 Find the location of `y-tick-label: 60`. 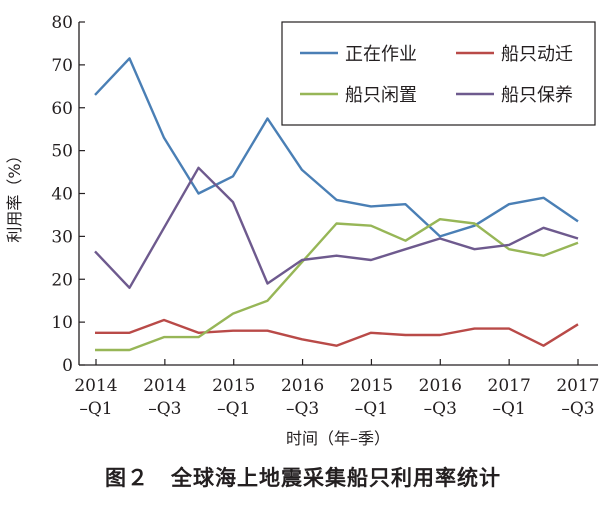

y-tick-label: 60 is located at coordinates (62, 109).